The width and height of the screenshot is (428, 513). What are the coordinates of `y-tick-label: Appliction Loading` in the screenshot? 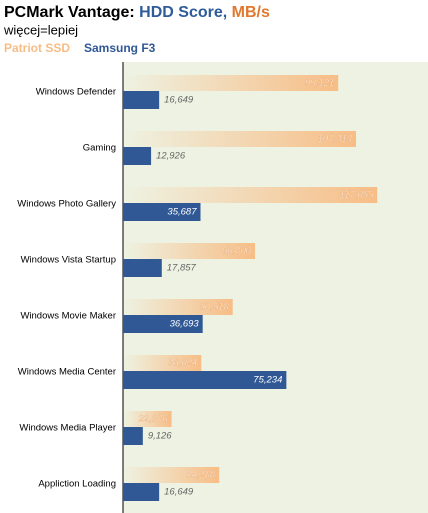 It's located at (77, 484).